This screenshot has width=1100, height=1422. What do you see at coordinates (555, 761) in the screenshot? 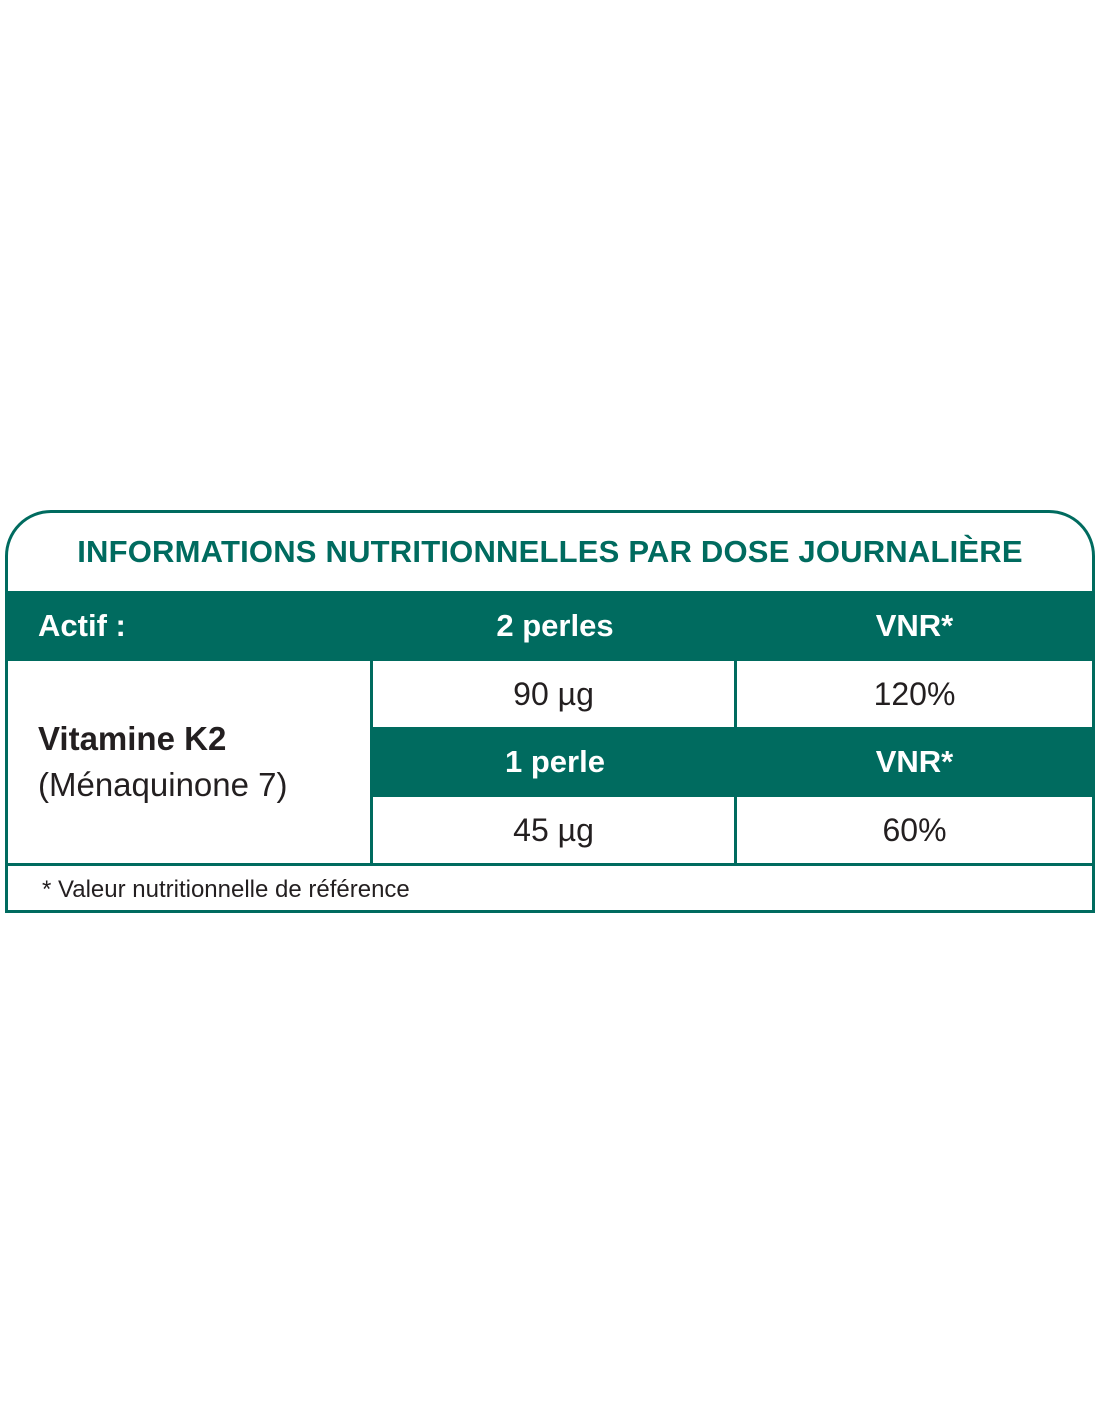
I see `header-one-pearl: 1 perle` at bounding box center [555, 761].